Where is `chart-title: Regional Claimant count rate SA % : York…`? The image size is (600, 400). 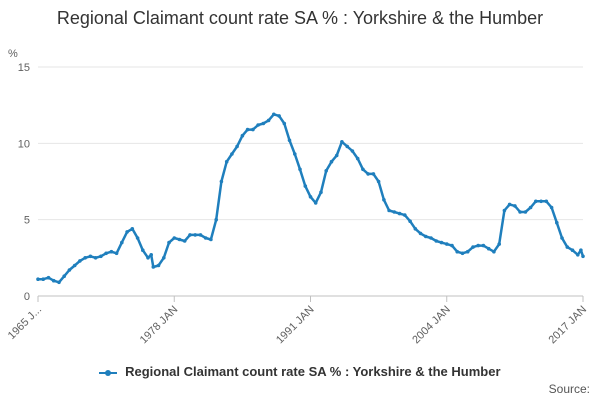 chart-title: Regional Claimant count rate SA % : York… is located at coordinates (300, 18).